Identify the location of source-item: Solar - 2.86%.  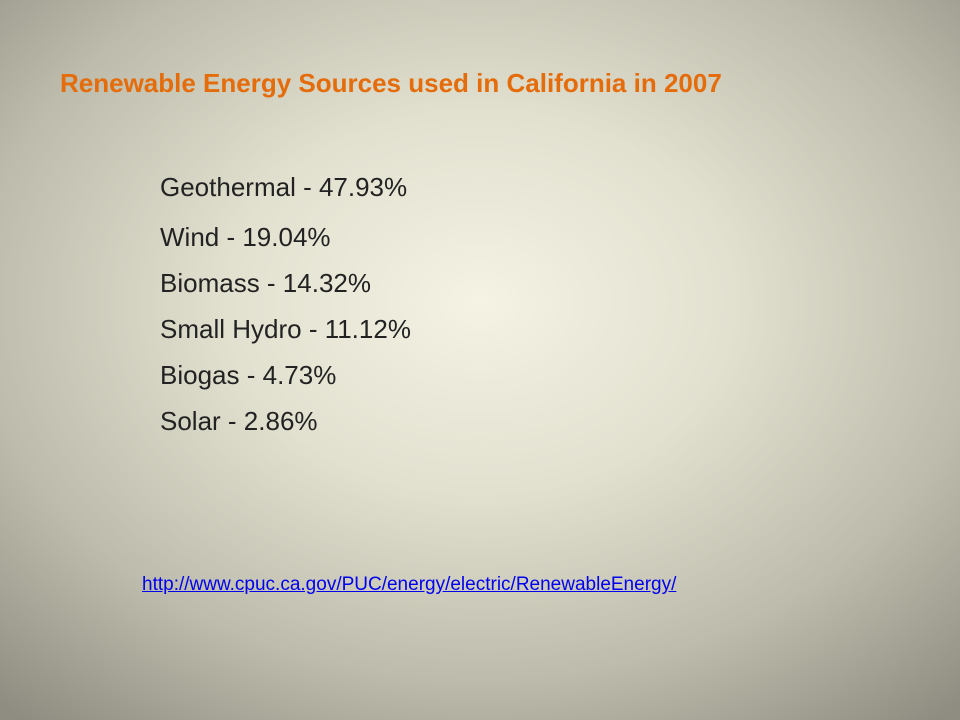
(239, 421).